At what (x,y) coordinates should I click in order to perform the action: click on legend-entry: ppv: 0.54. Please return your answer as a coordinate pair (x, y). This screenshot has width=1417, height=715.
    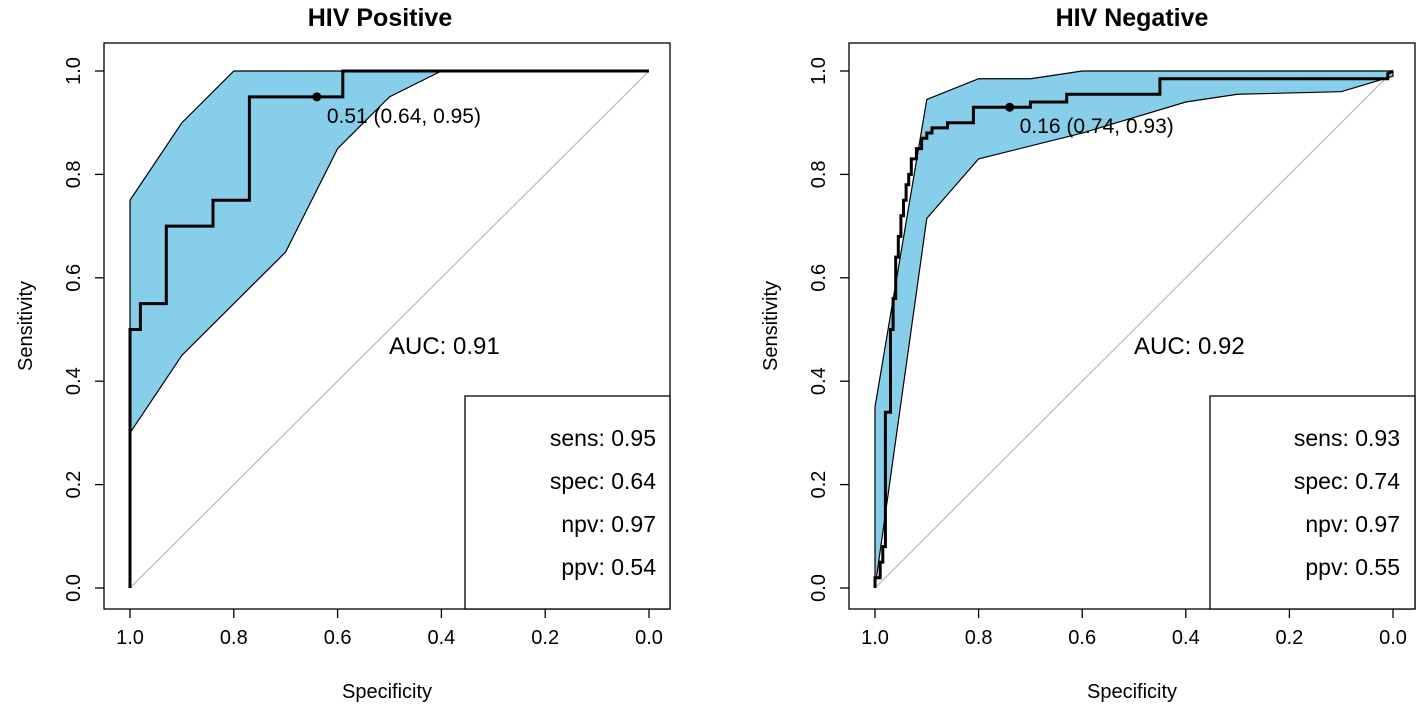
    Looking at the image, I should click on (608, 567).